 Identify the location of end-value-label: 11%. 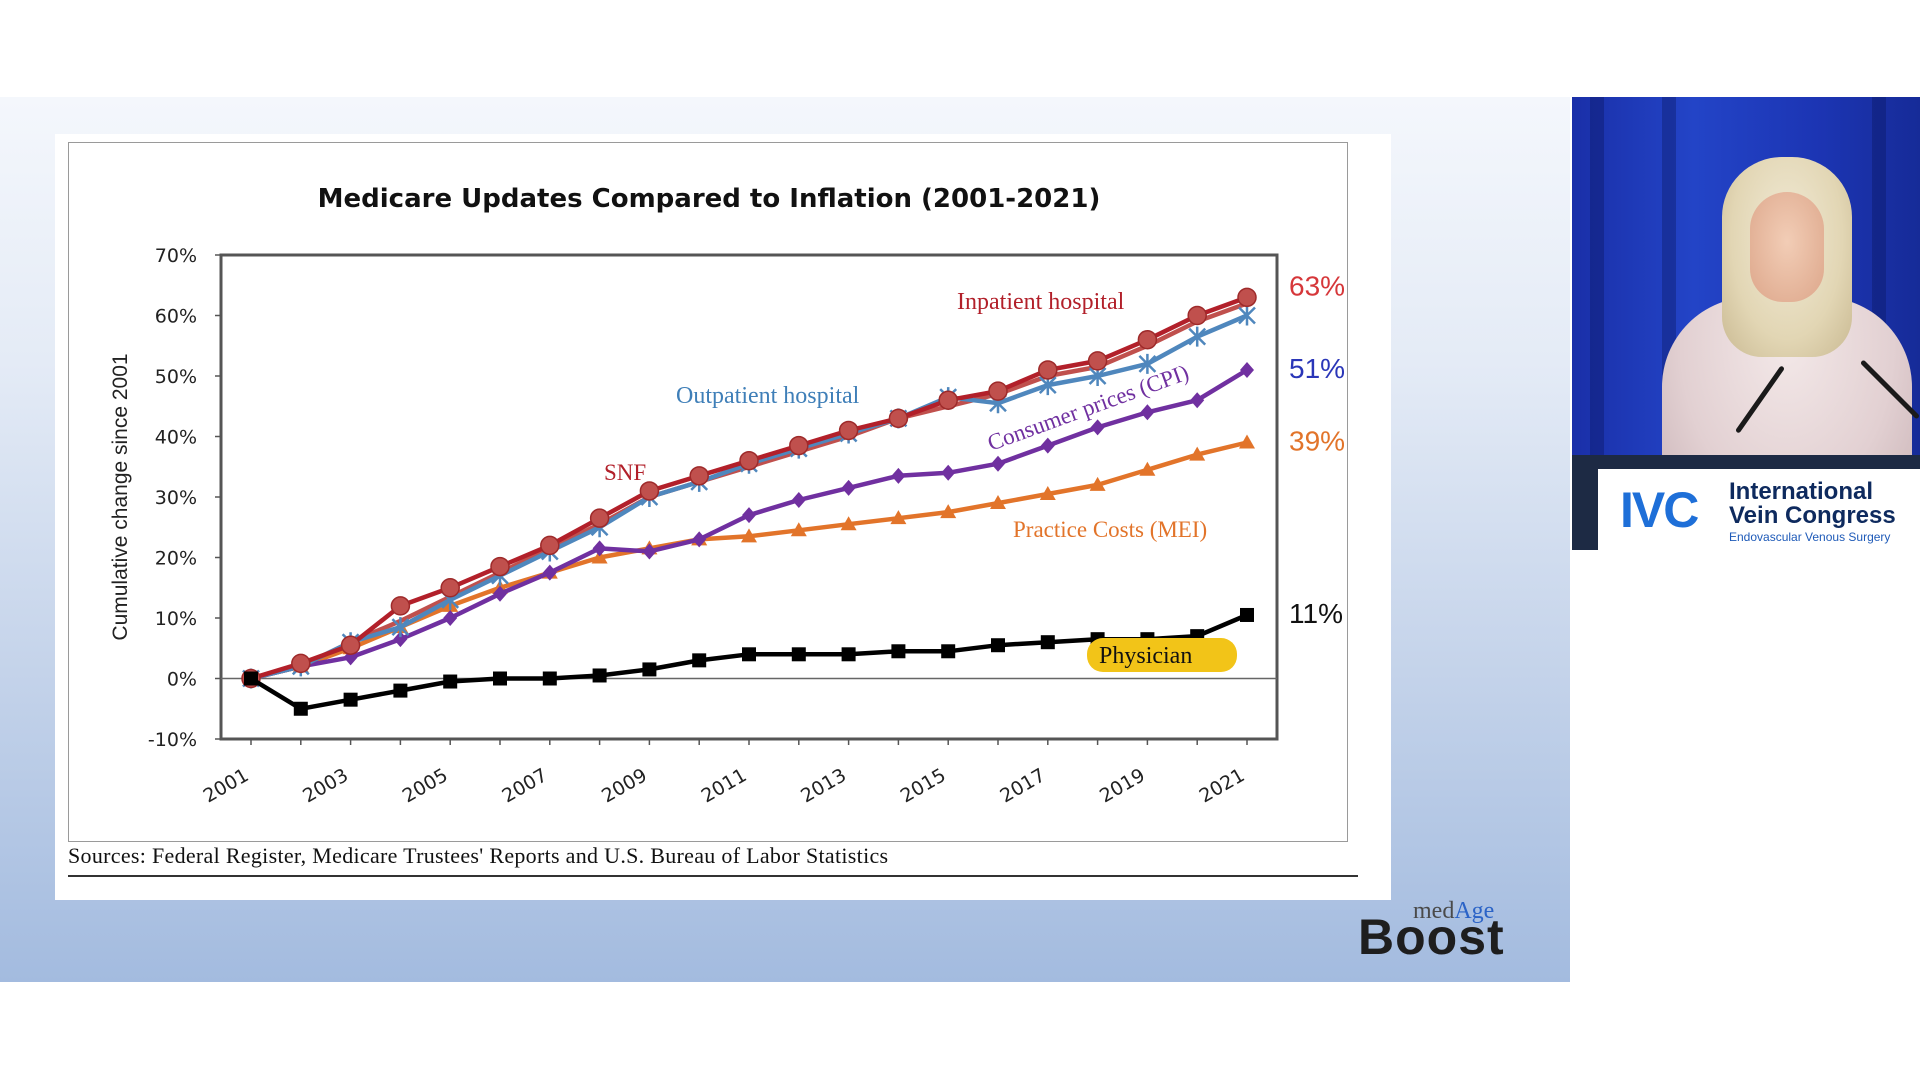
(1316, 613).